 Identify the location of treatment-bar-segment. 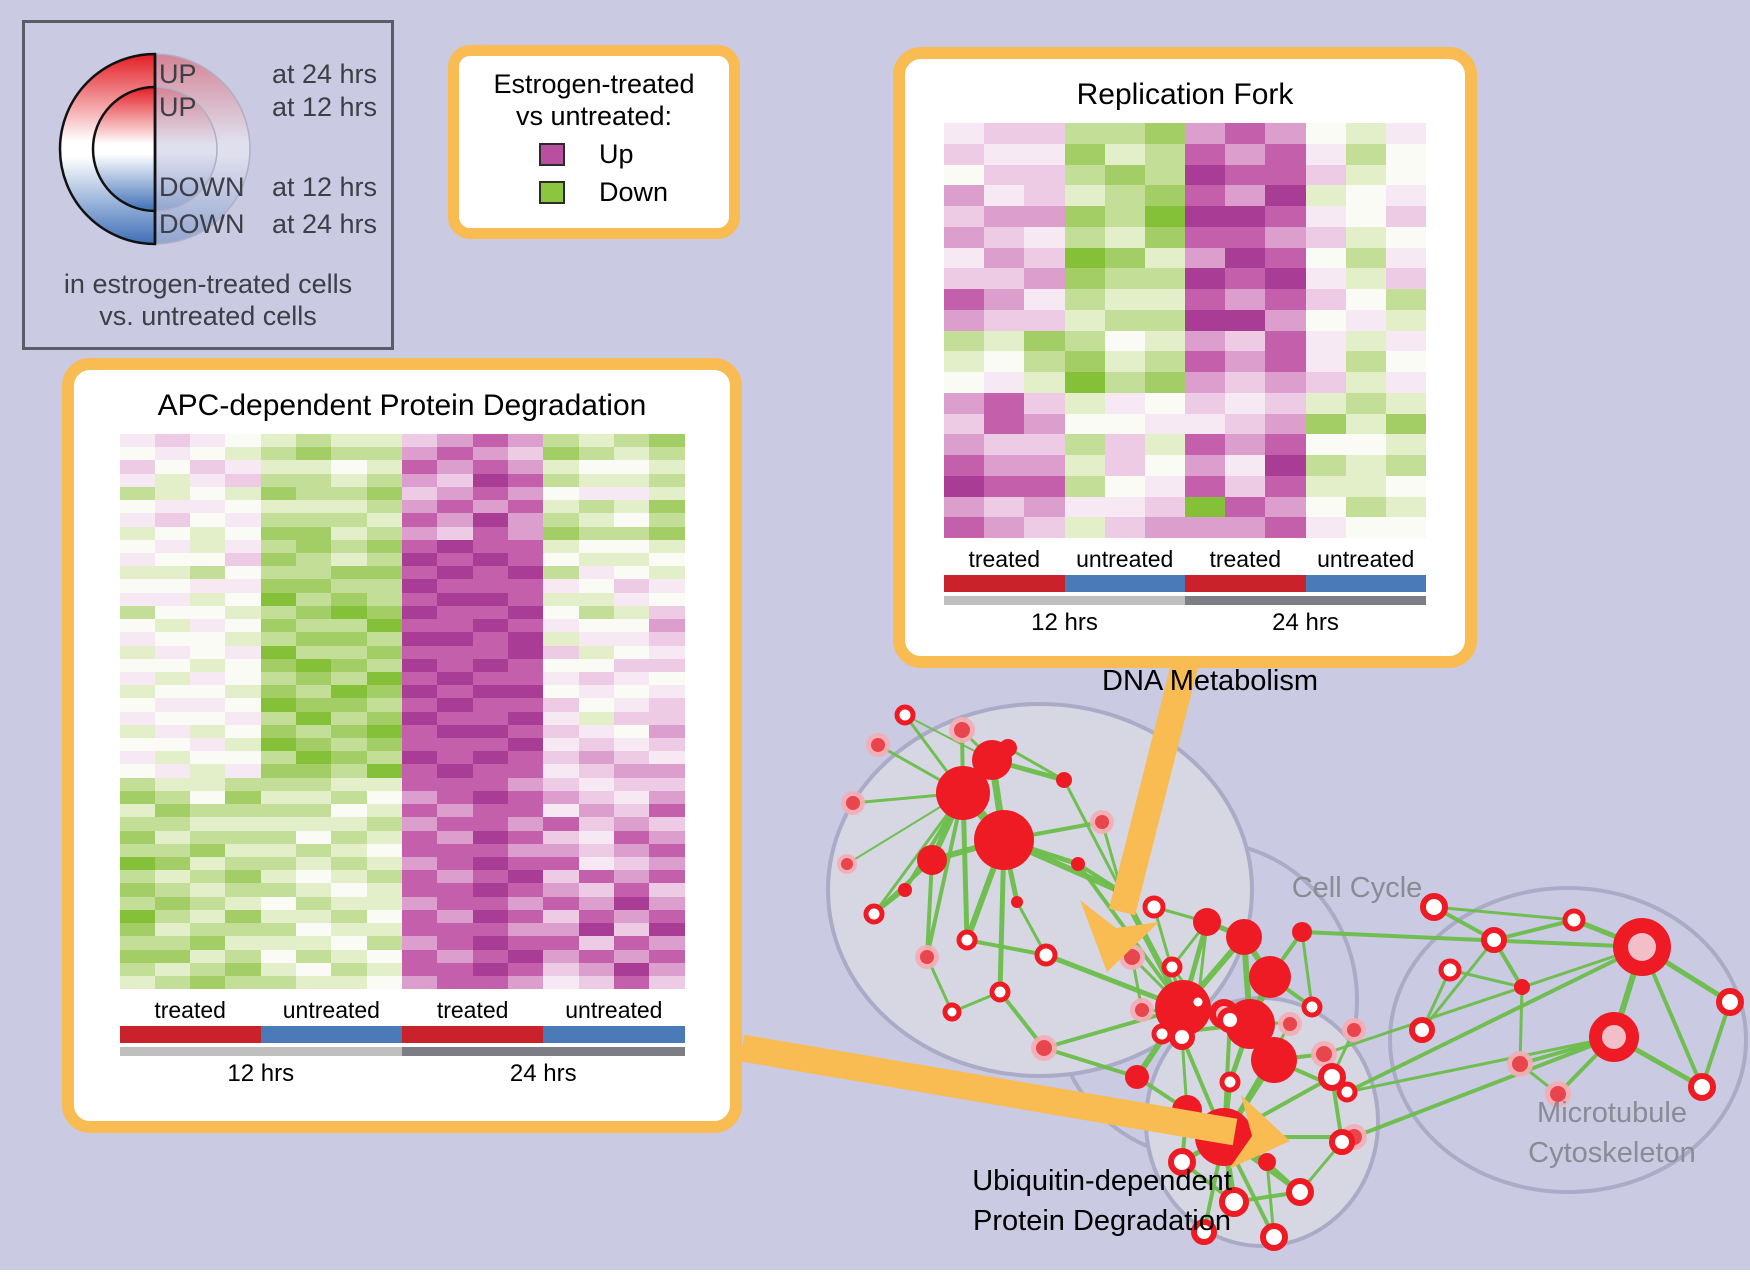
(1124, 583).